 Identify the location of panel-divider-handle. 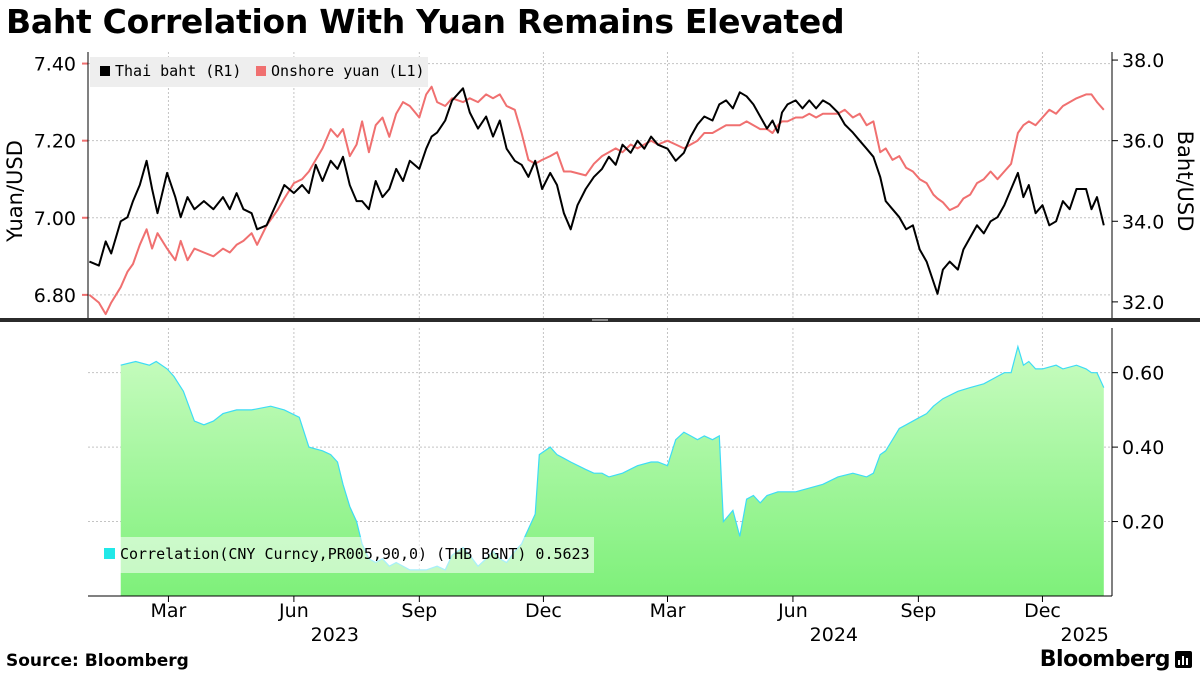
(600, 320).